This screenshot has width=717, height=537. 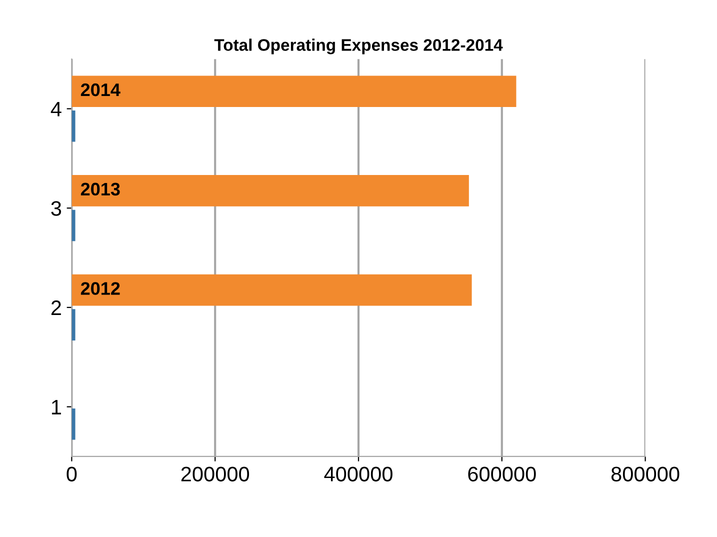 I want to click on y-tick-label: 4, so click(x=56, y=109).